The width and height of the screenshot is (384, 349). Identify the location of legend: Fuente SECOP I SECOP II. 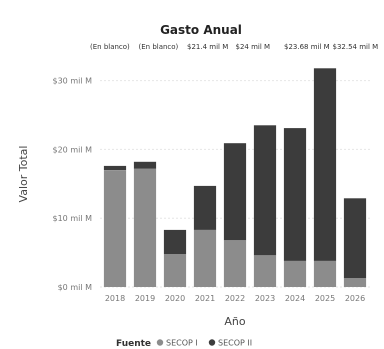
(184, 344).